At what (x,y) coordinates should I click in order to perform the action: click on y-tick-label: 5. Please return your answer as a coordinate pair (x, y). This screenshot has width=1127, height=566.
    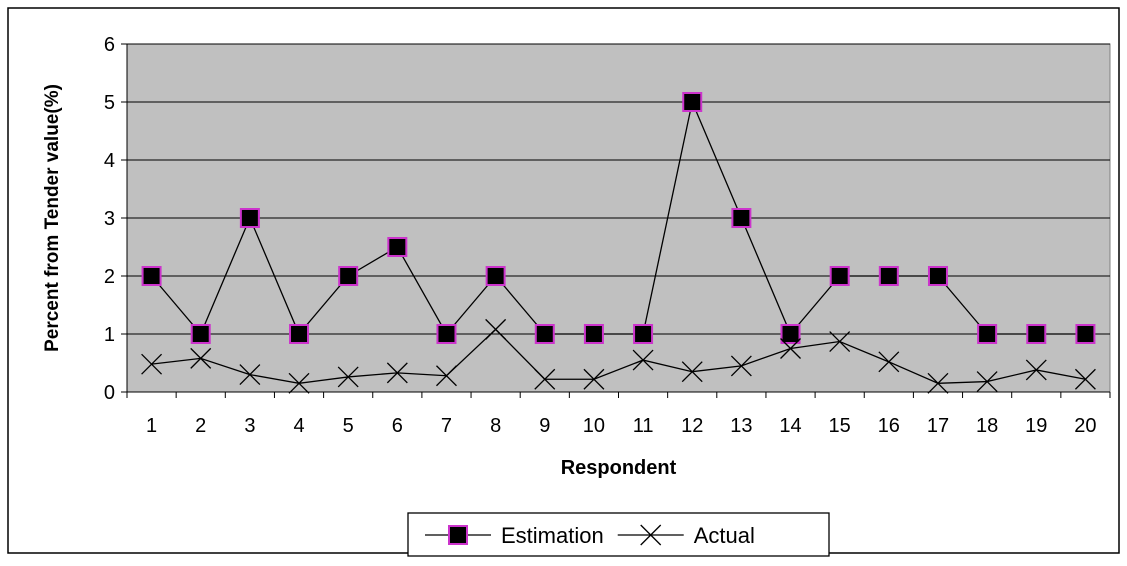
    Looking at the image, I should click on (109, 103).